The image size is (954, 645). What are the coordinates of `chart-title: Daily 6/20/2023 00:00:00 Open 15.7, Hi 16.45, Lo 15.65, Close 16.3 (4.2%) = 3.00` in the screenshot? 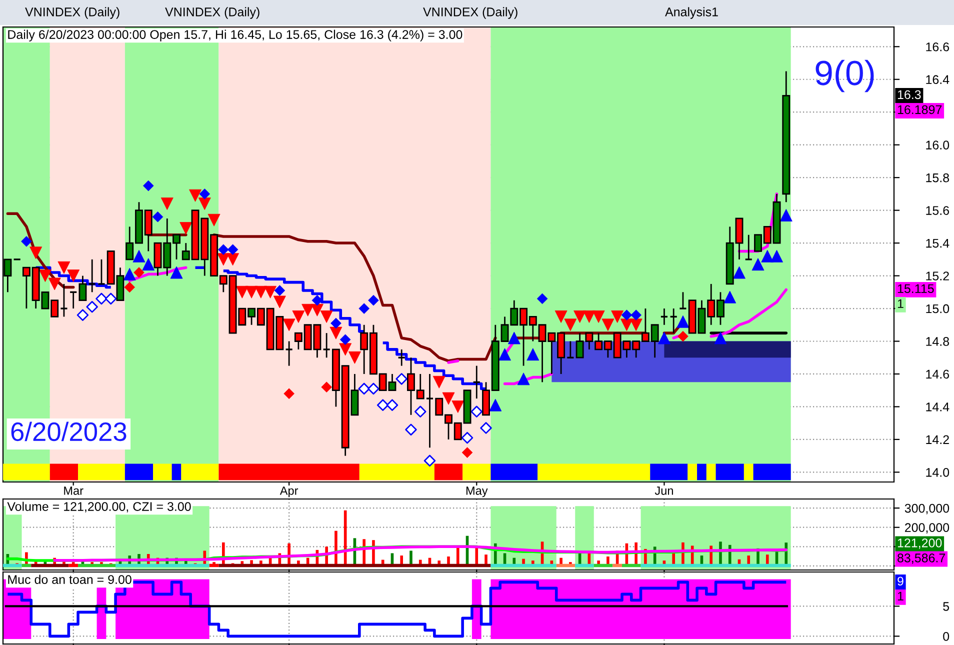 It's located at (235, 36).